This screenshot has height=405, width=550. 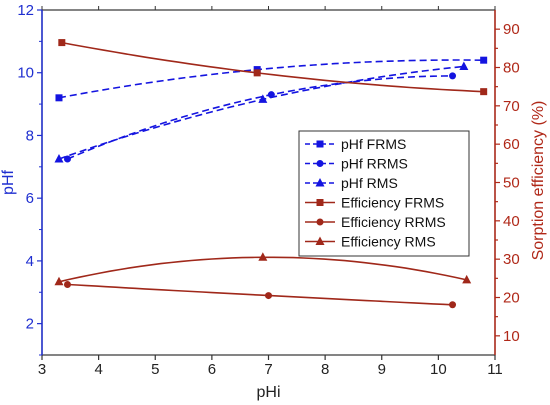 I want to click on x-tick-label: 3, so click(x=42, y=369).